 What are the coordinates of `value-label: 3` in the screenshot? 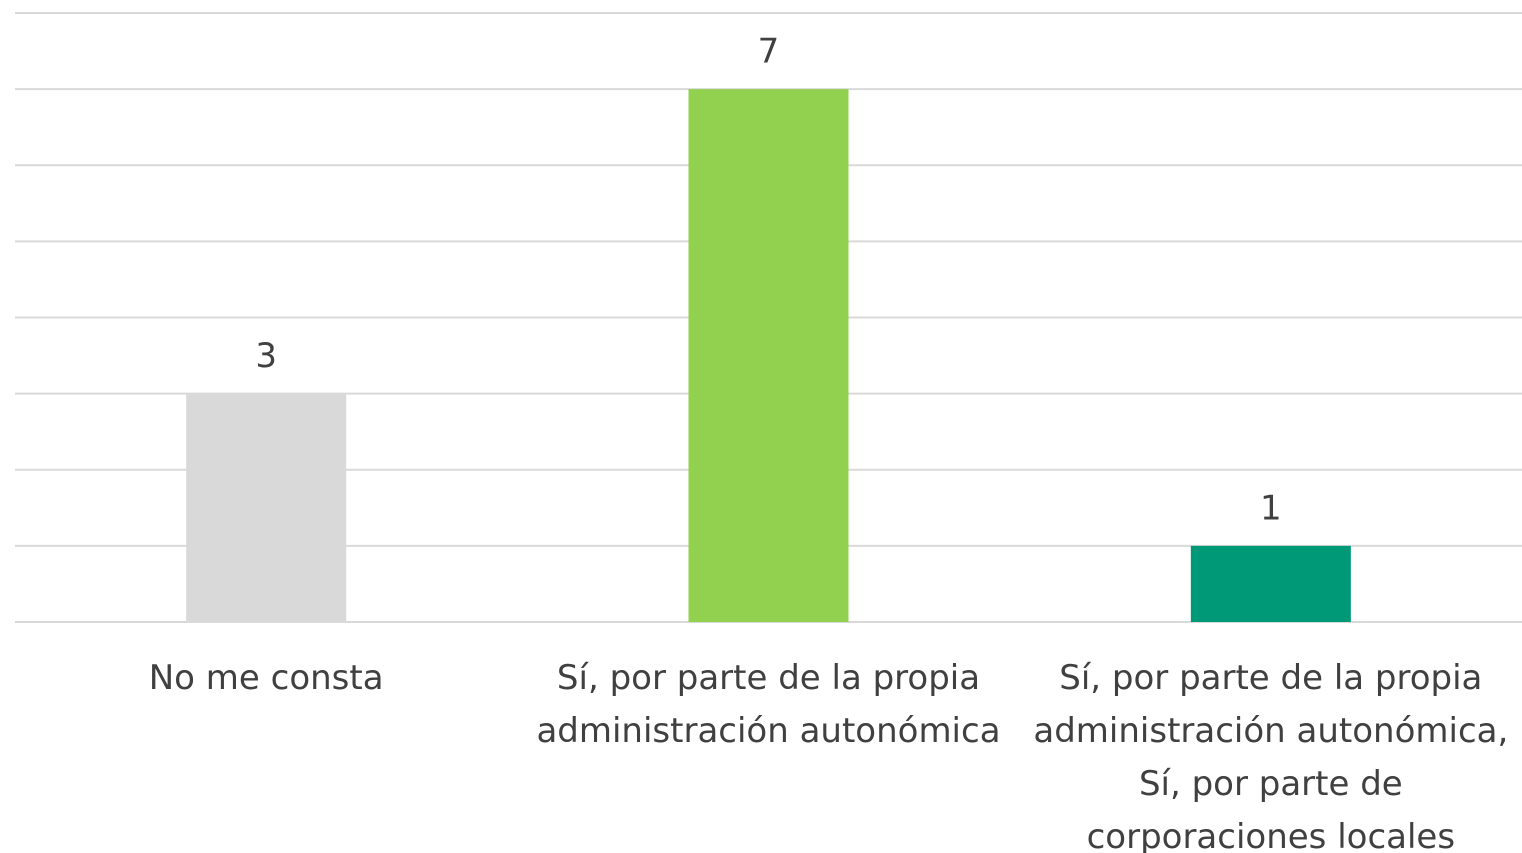 It's located at (266, 356).